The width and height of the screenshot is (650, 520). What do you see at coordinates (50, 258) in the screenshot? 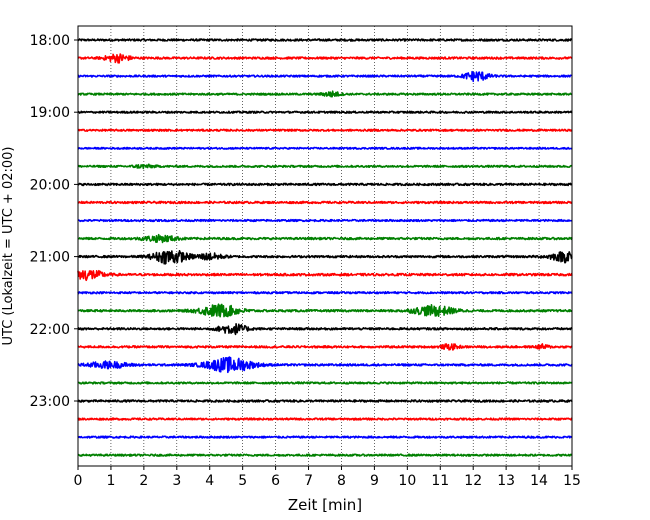
I see `y-tick-label-21:00: 21:00` at bounding box center [50, 258].